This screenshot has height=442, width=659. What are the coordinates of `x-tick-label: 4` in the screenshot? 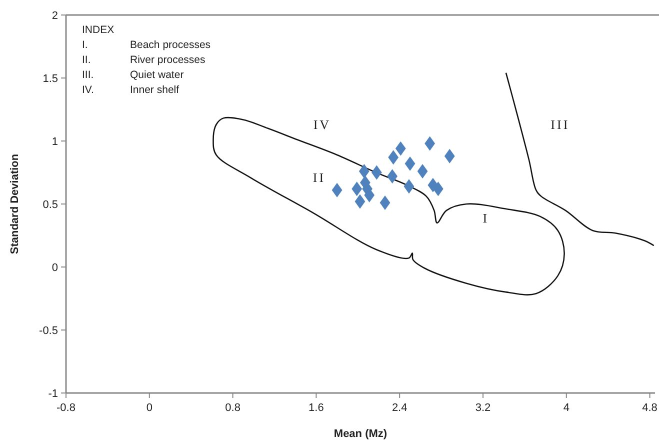 It's located at (566, 408).